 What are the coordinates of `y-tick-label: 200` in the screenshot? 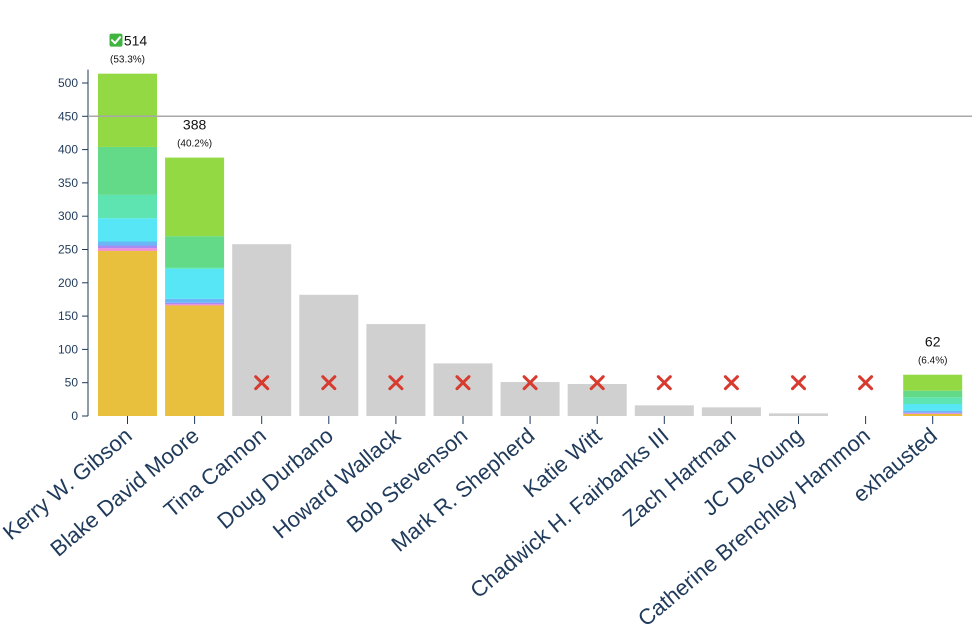 It's located at (68, 283).